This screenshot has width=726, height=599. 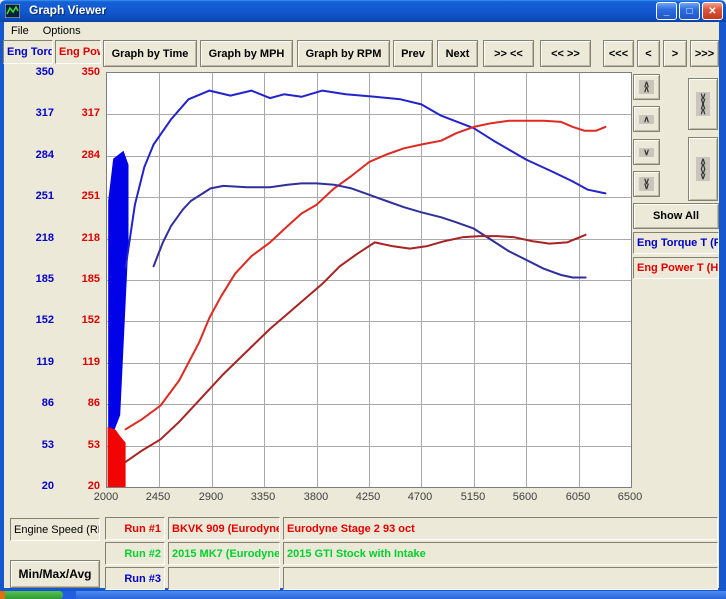 What do you see at coordinates (565, 53) in the screenshot?
I see `zoom-out-horizontal-button: << >>` at bounding box center [565, 53].